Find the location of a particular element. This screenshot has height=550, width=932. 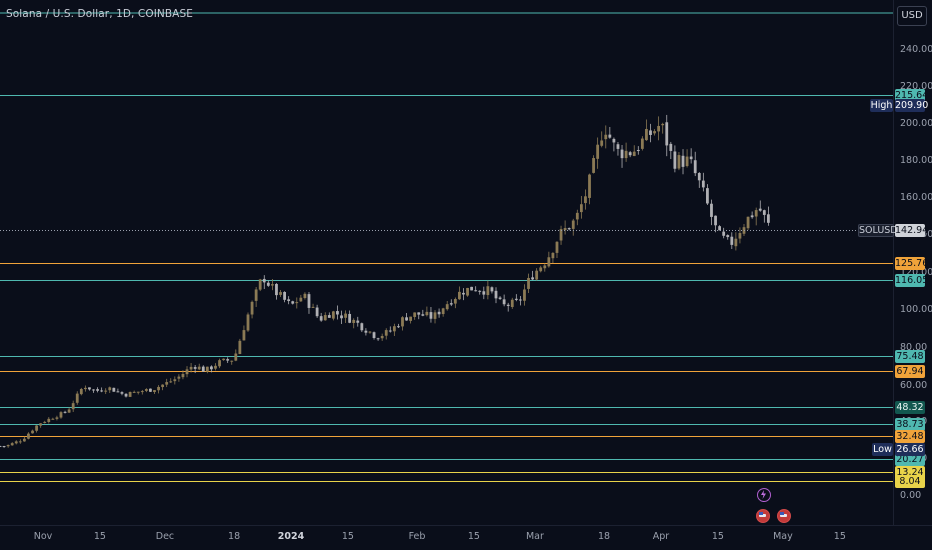

currency-button: USD is located at coordinates (912, 16).